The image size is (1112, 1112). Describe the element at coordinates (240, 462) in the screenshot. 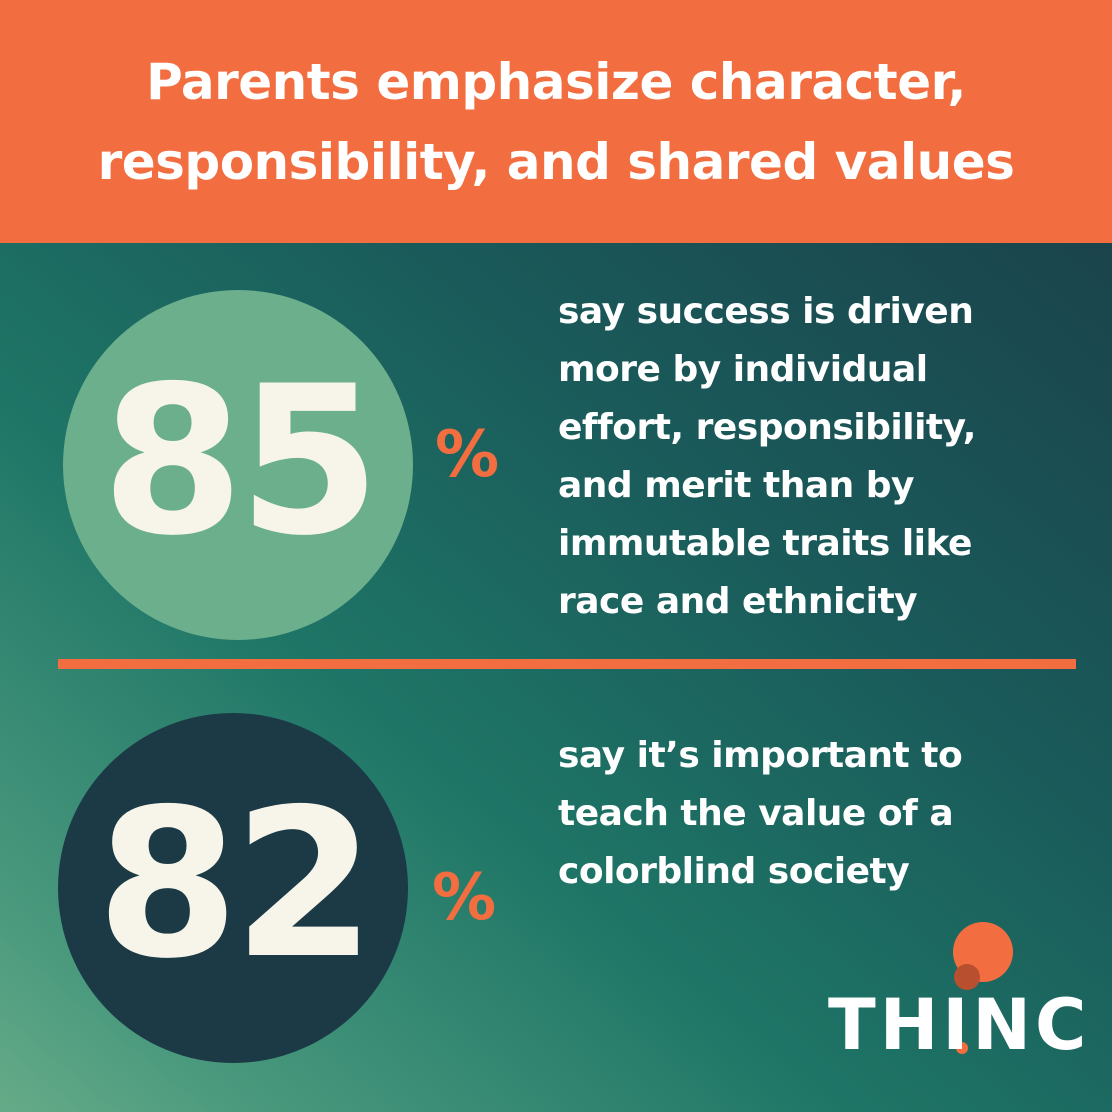

I see `stat-value: 85` at that location.